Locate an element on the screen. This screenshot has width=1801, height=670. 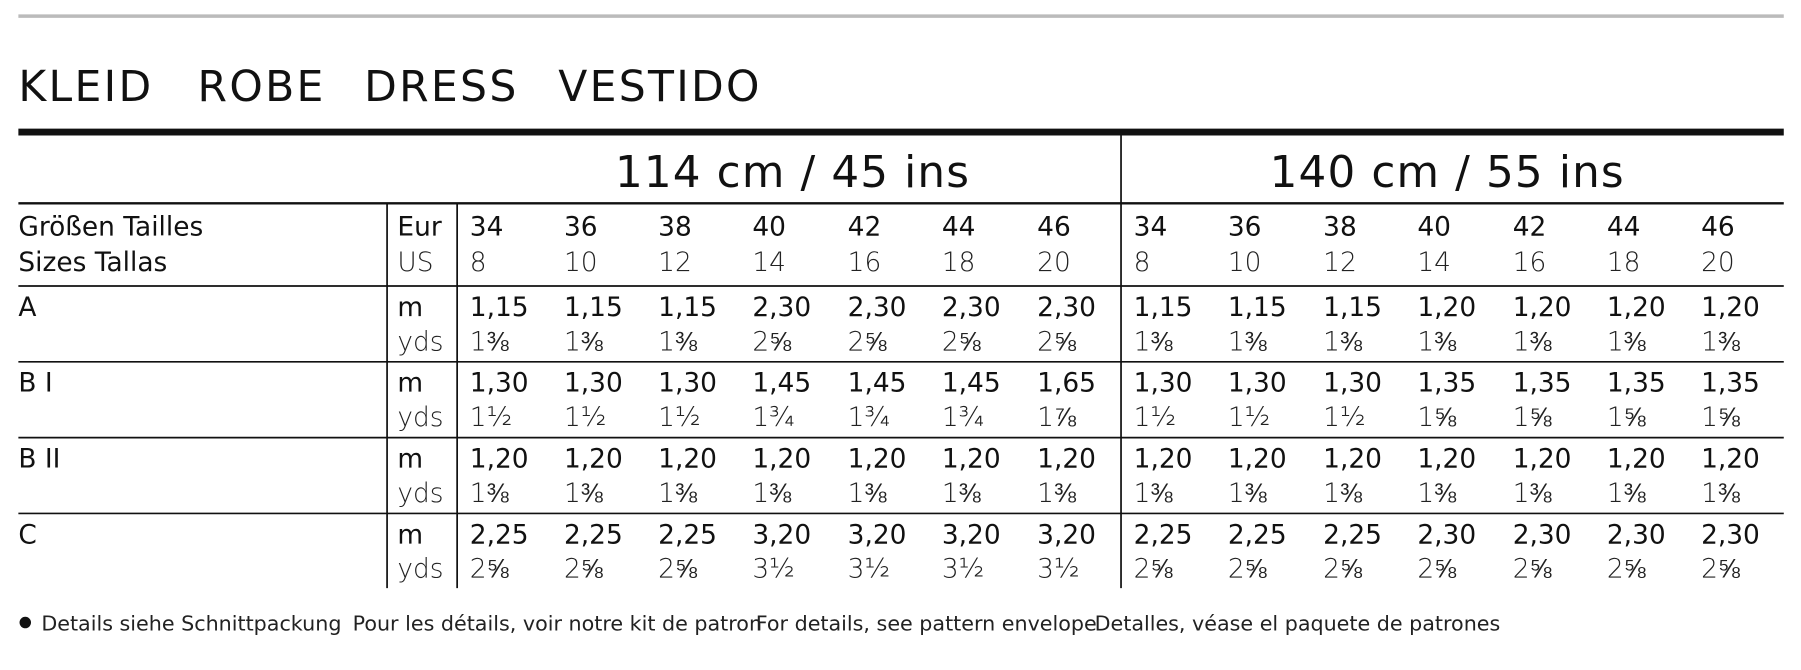
eur-size: 38 is located at coordinates (1340, 226).